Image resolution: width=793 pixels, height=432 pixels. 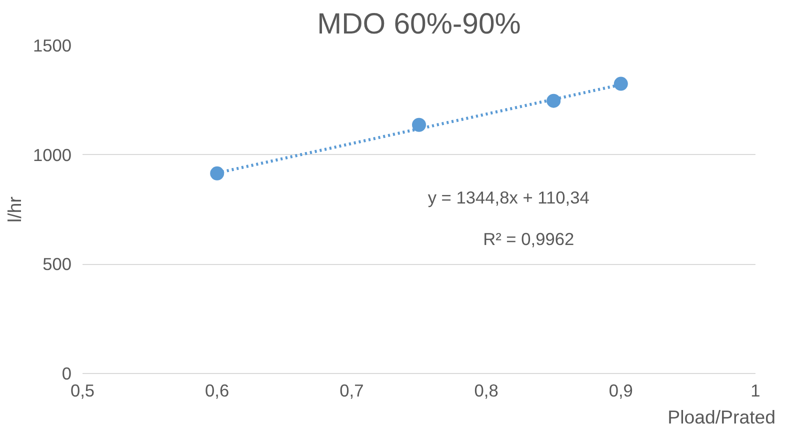 What do you see at coordinates (82, 390) in the screenshot?
I see `x-tick-label: 0,5` at bounding box center [82, 390].